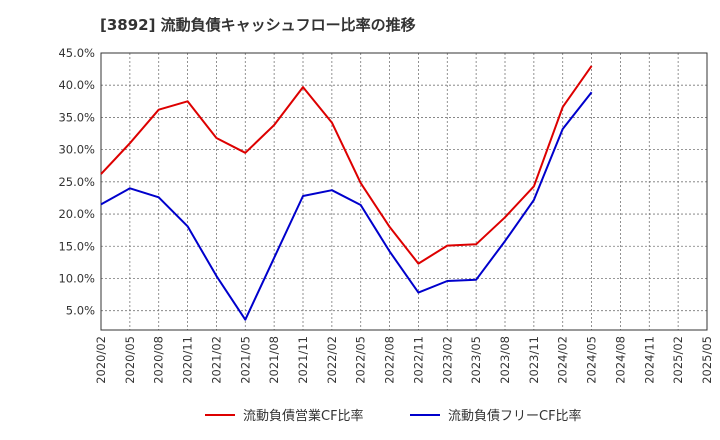 This screenshot has width=720, height=440. I want to click on y-tick-label: 15.0%, so click(76, 246).